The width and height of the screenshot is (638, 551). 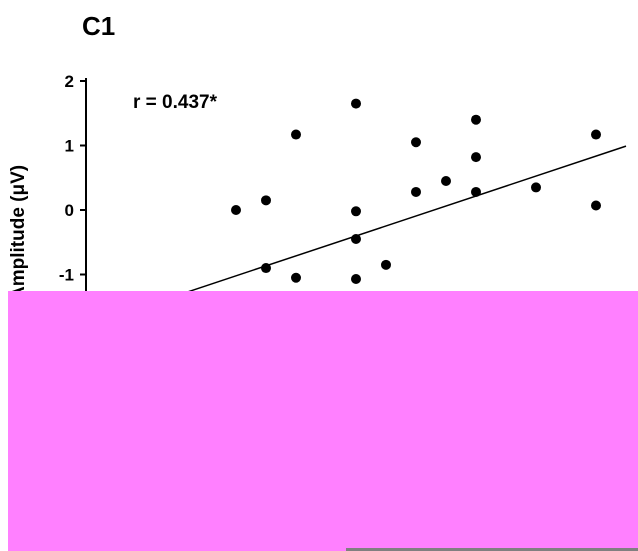 What do you see at coordinates (492, 549) in the screenshot?
I see `overlay-edge-strip` at bounding box center [492, 549].